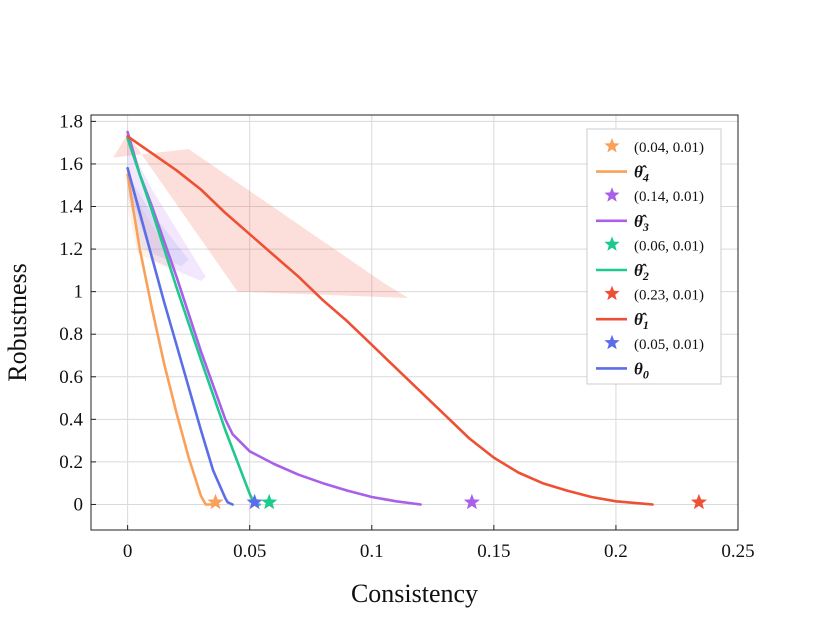 This screenshot has height=623, width=830. What do you see at coordinates (646, 374) in the screenshot?
I see `legend-series-subscript: 0` at bounding box center [646, 374].